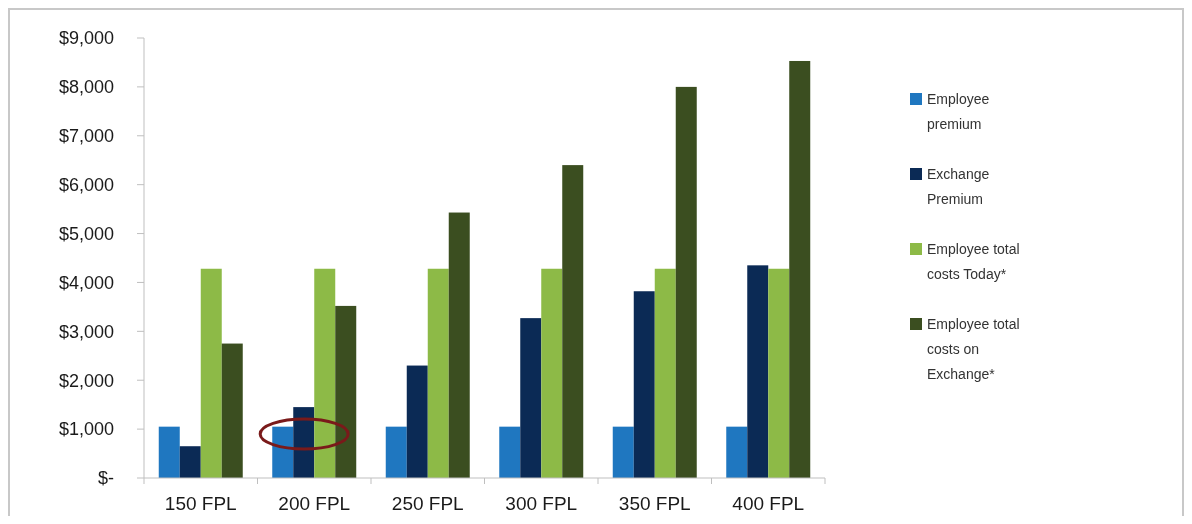  What do you see at coordinates (973, 261) in the screenshot?
I see `legend-label: Employee total costs Today*` at bounding box center [973, 261].